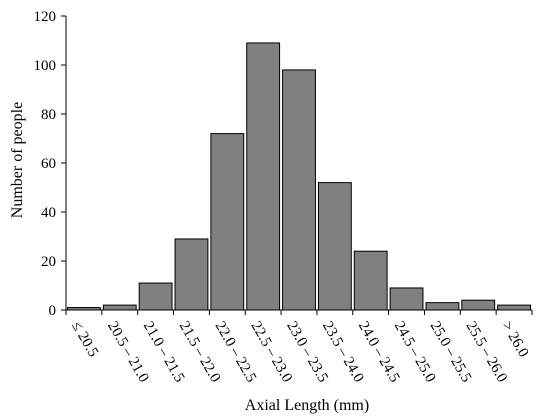  I want to click on x-axis-label: Axial Length (mm), so click(307, 405).